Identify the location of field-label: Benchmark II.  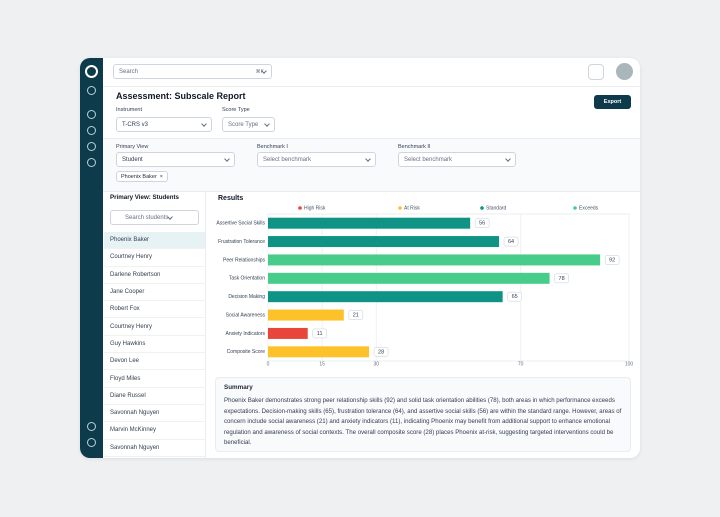
(414, 147).